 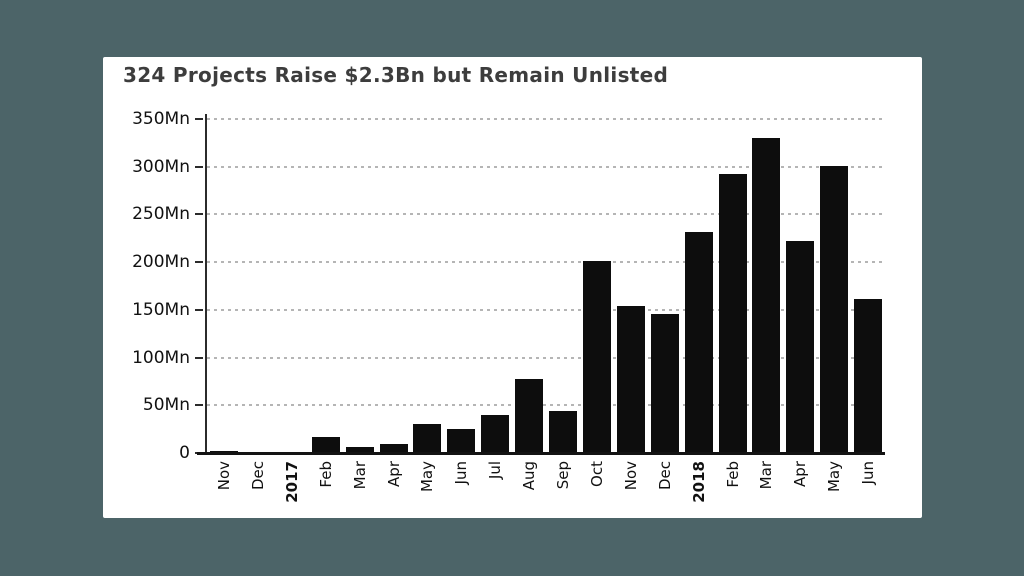 I want to click on gridline-350Mn, so click(x=546, y=119).